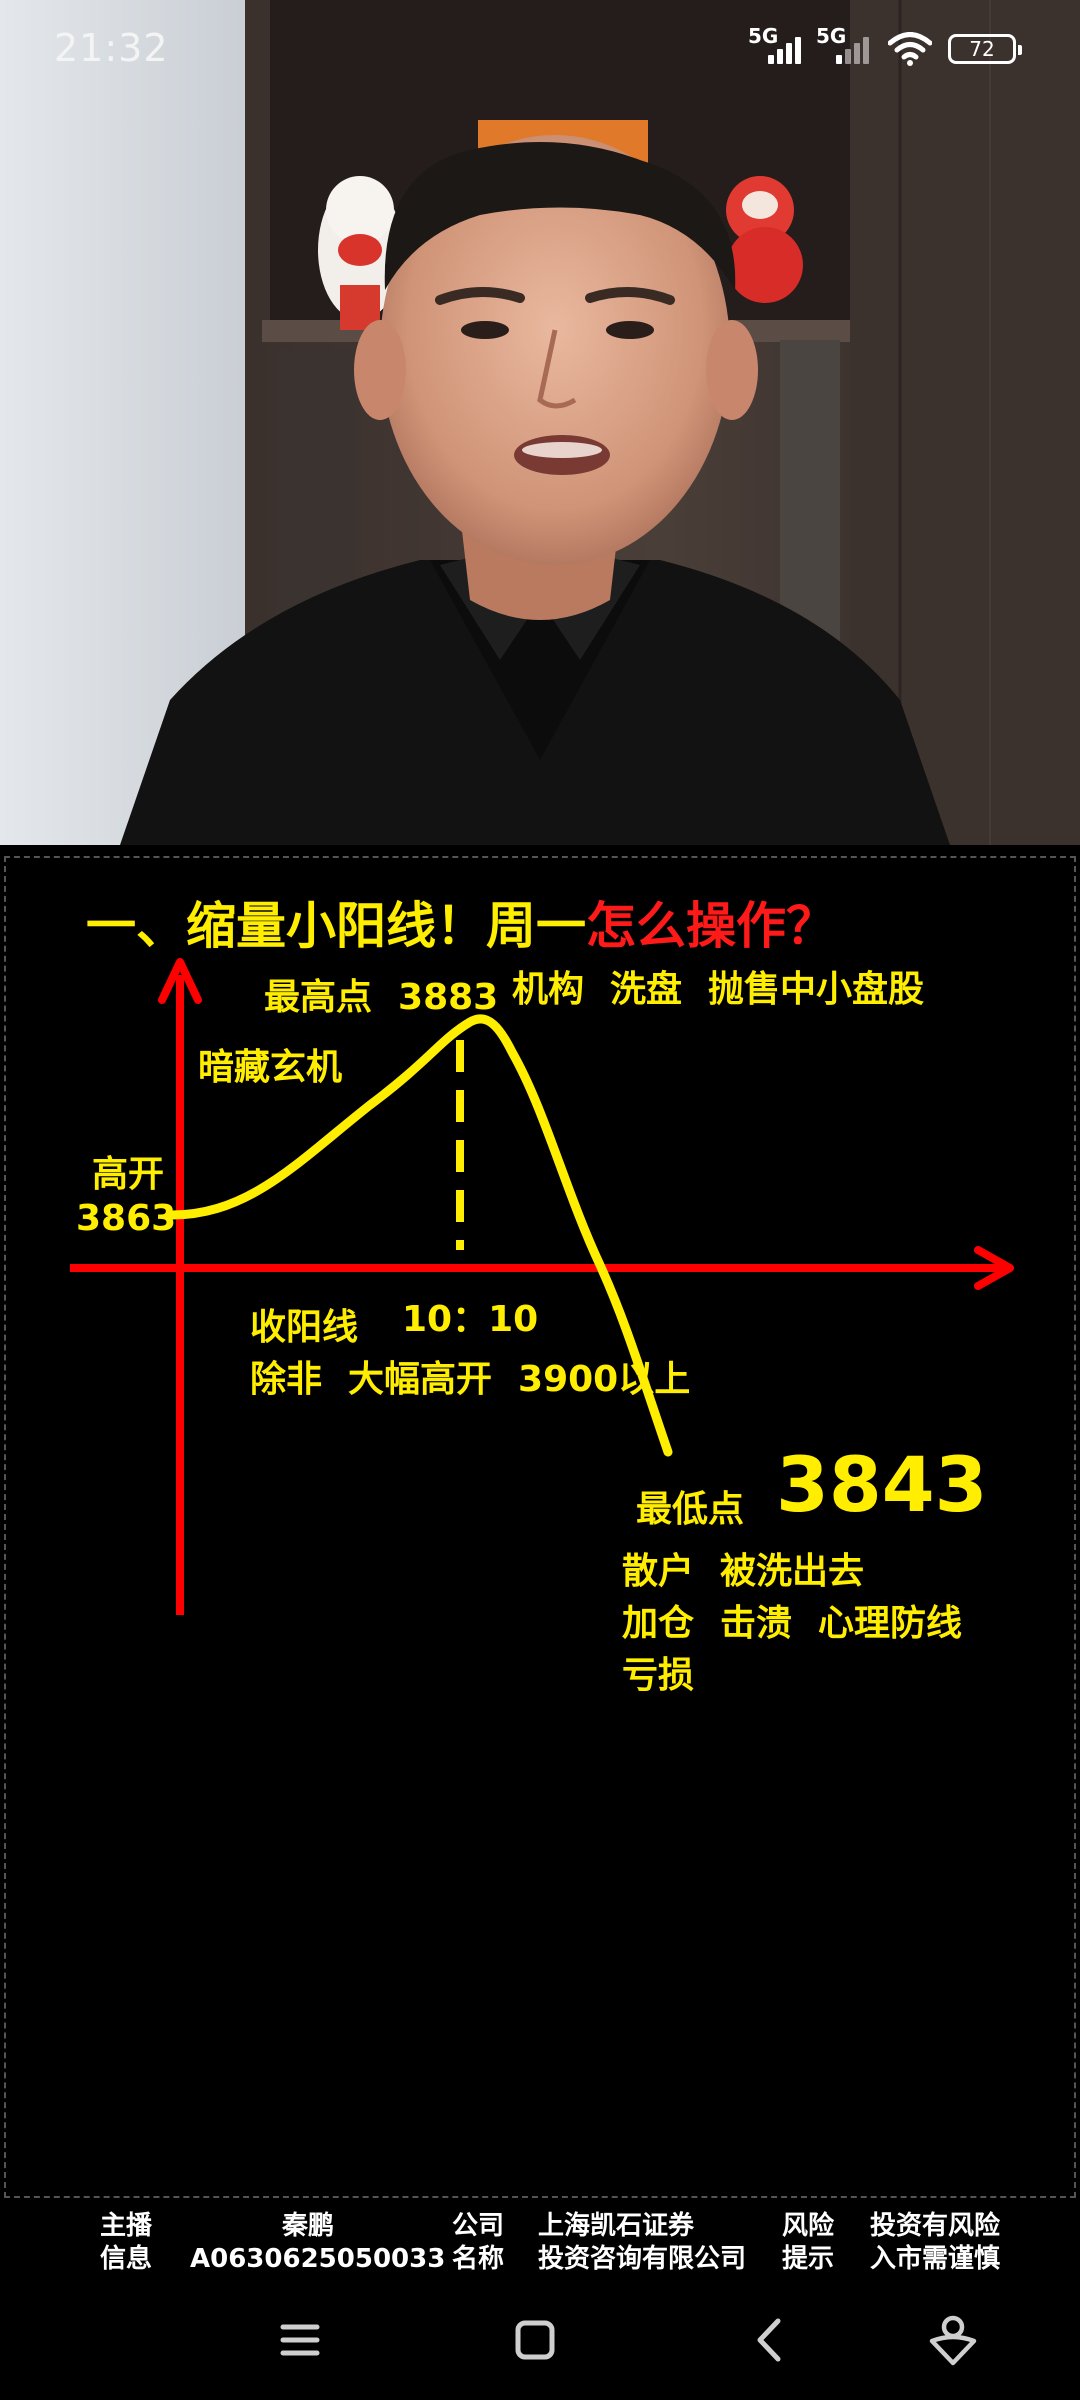 The width and height of the screenshot is (1080, 2400). What do you see at coordinates (304, 1327) in the screenshot?
I see `label-close-positive: 收阳线` at bounding box center [304, 1327].